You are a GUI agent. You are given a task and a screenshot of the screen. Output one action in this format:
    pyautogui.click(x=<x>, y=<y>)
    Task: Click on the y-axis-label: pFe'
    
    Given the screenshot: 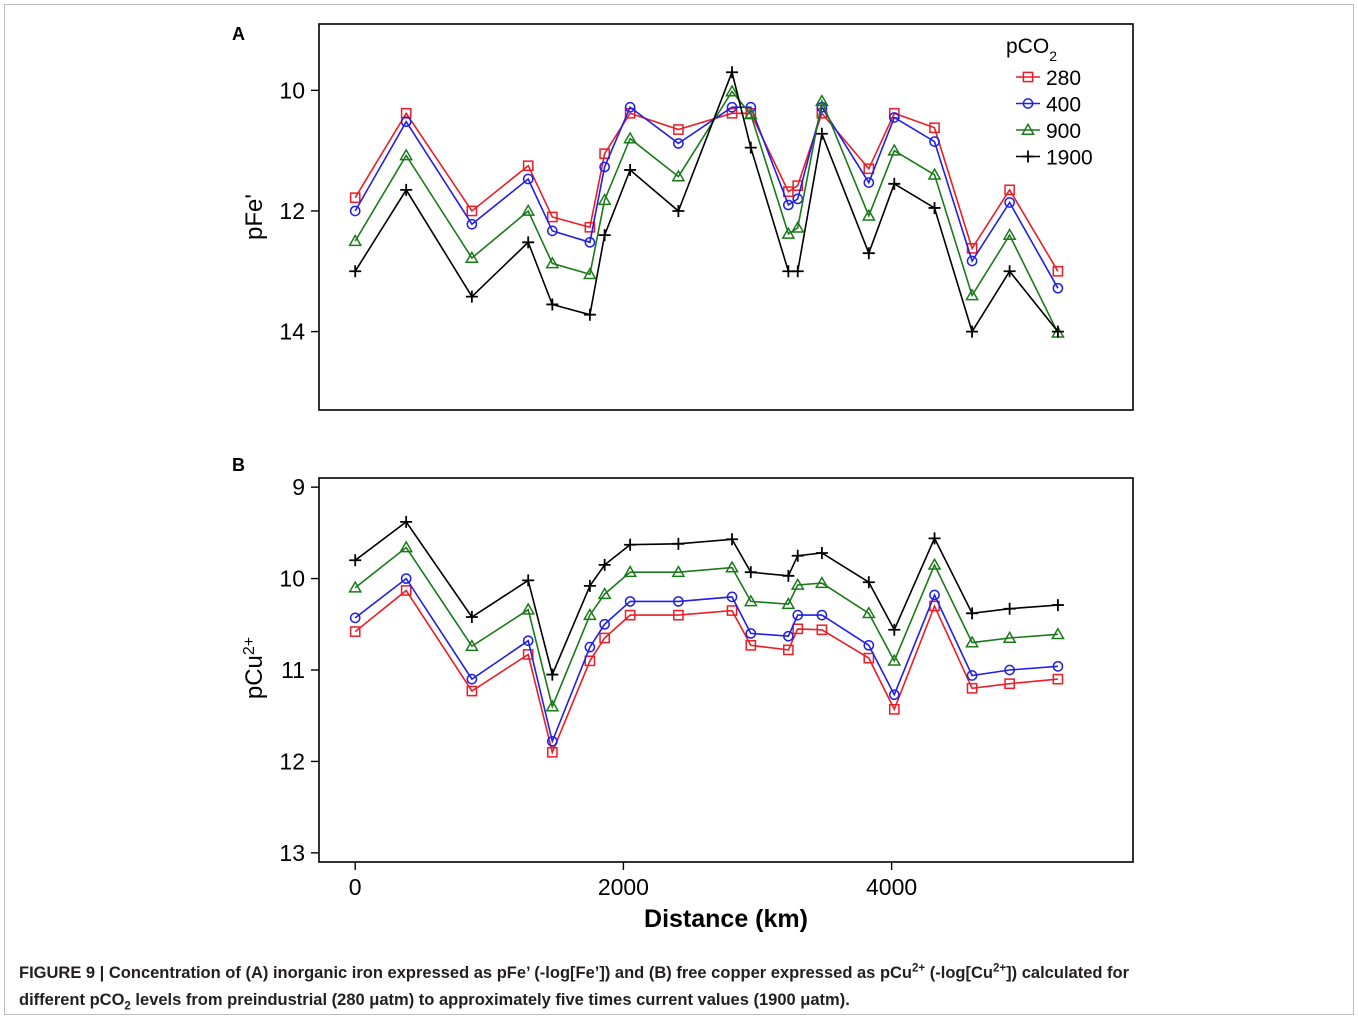 What is the action you would take?
    pyautogui.click(x=254, y=217)
    